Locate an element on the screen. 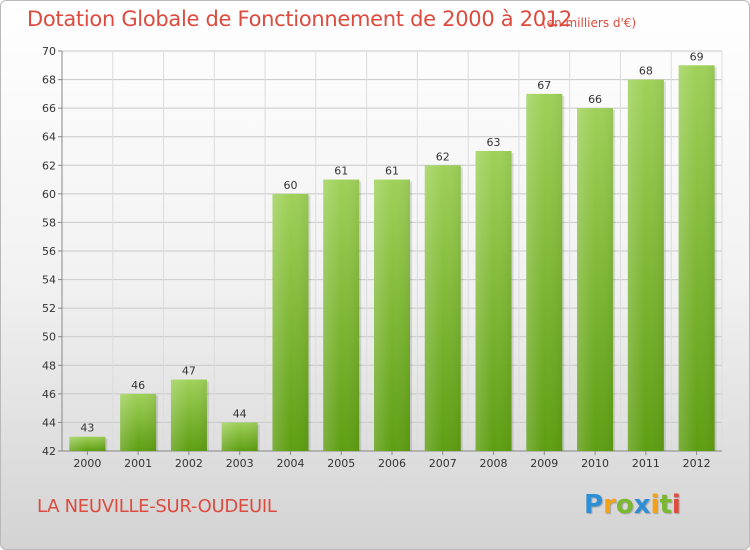  y-tick-label: 54 is located at coordinates (49, 280).